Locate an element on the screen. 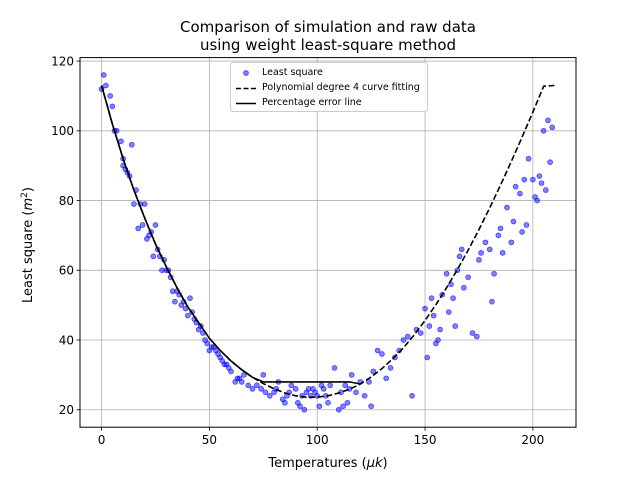  x-tick-label: 200 is located at coordinates (532, 440).